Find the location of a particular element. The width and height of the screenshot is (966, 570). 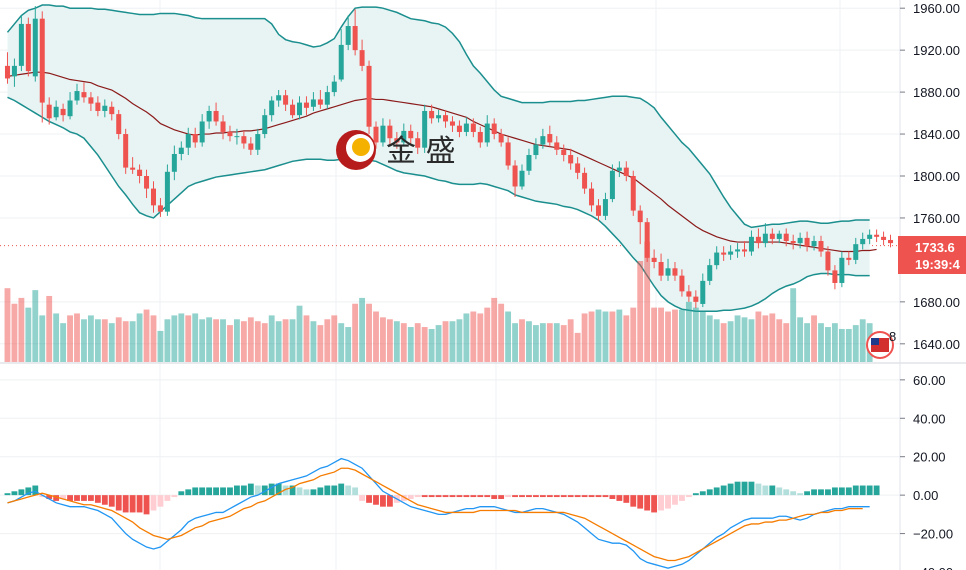

volume-counter: 8 is located at coordinates (881, 344).